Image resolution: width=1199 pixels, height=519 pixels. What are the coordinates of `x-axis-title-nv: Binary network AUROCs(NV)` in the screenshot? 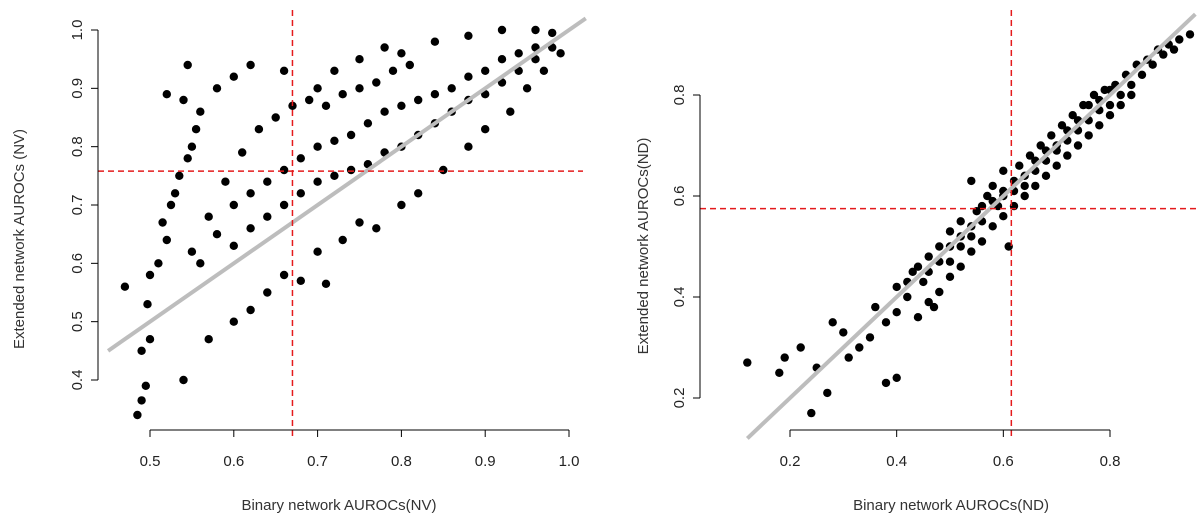 It's located at (338, 505).